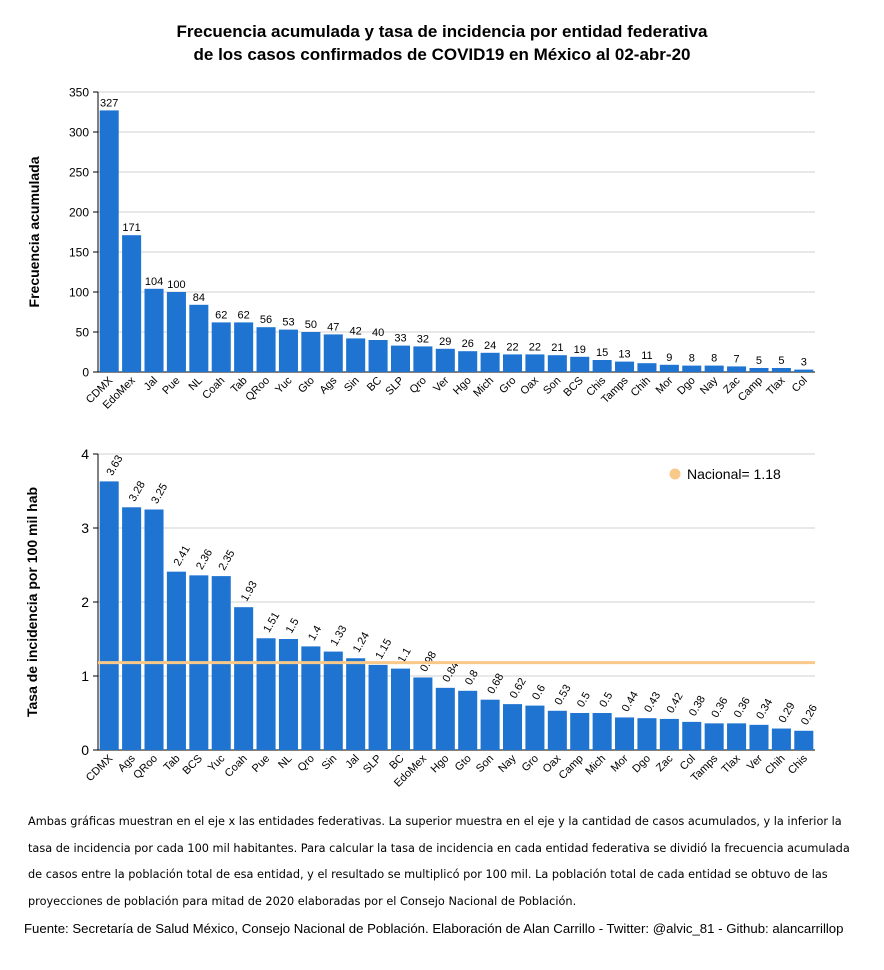 This screenshot has height=970, width=884. Describe the element at coordinates (293, 625) in the screenshot. I see `data-label: 1.5` at that location.